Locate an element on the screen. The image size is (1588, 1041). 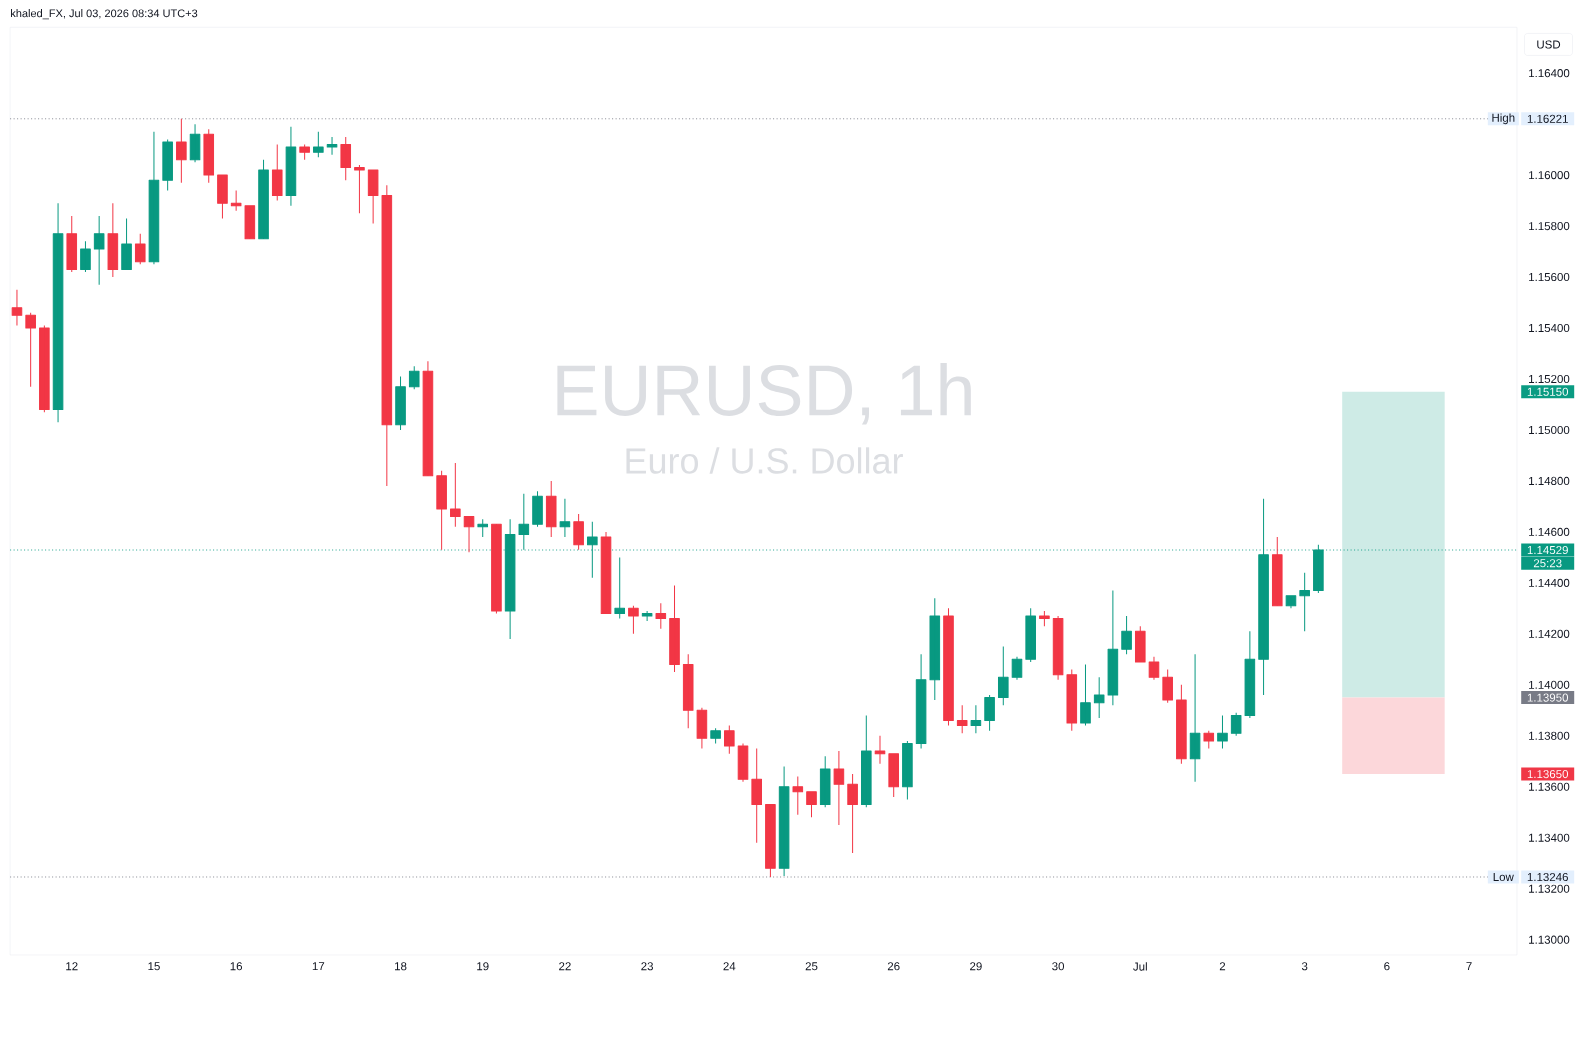
x-tick-label: 16 is located at coordinates (236, 966).